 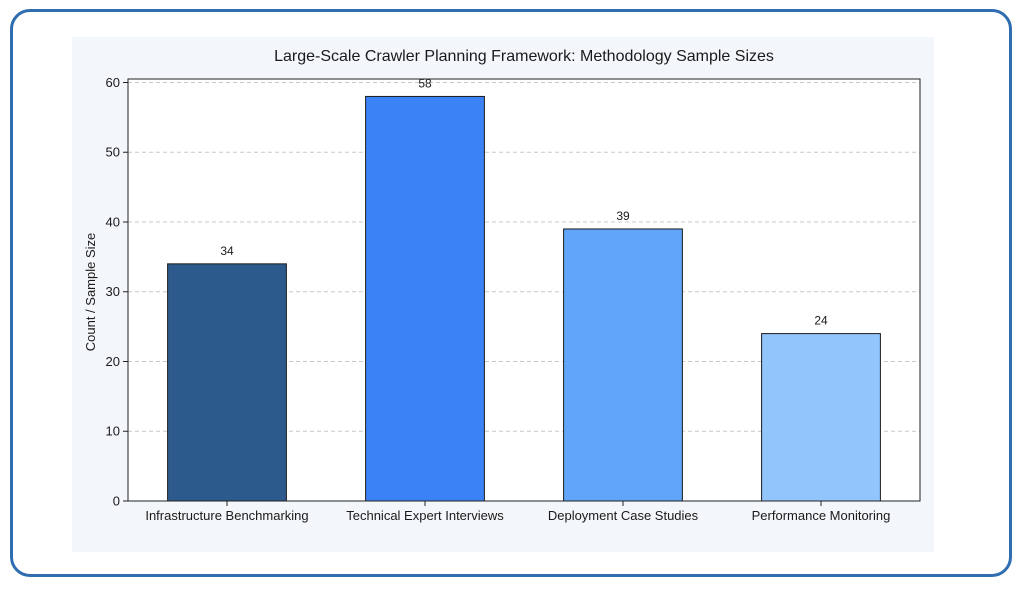 What do you see at coordinates (821, 515) in the screenshot?
I see `x-tick-label: Performance Monitoring` at bounding box center [821, 515].